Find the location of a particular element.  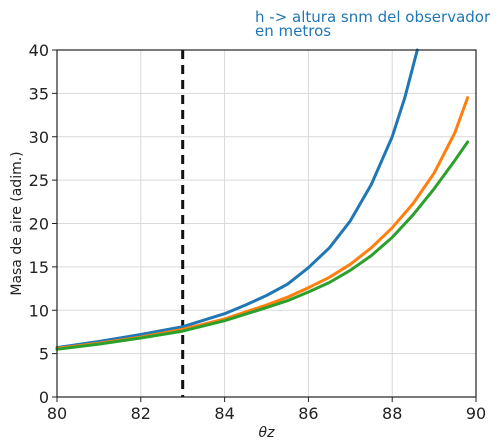

y-tick-label: 0 is located at coordinates (44, 397).